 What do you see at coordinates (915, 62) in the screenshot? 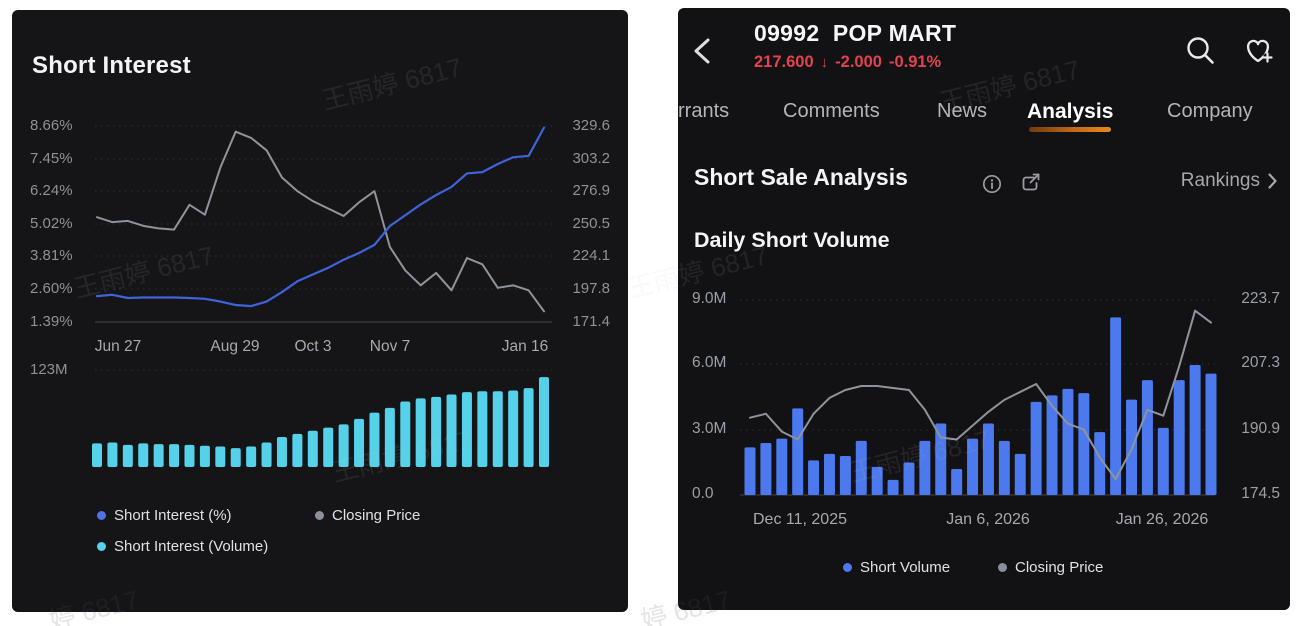
I see `stock-change-pct: -0.91%` at bounding box center [915, 62].